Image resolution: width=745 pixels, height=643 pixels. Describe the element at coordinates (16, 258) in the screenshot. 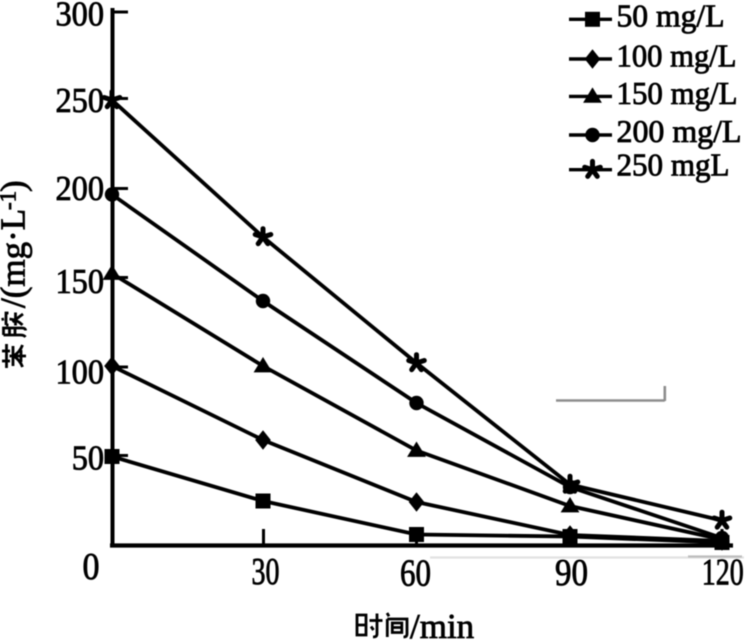

I see `svg-text: /(mg·L` at that location.